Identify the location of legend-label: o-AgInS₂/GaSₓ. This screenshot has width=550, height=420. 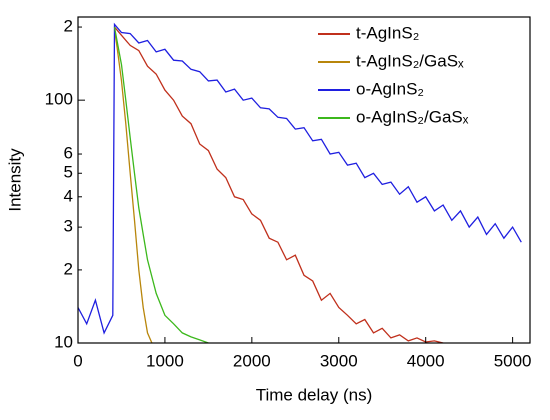
(412, 116).